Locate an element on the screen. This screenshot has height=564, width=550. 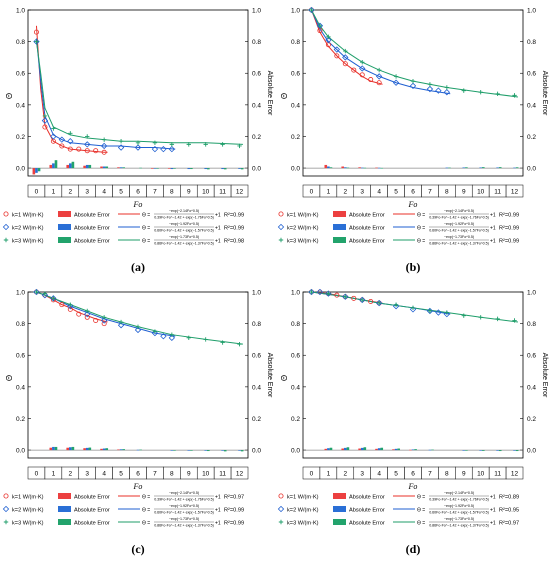
x-tick-label: 1 is located at coordinates (329, 474).